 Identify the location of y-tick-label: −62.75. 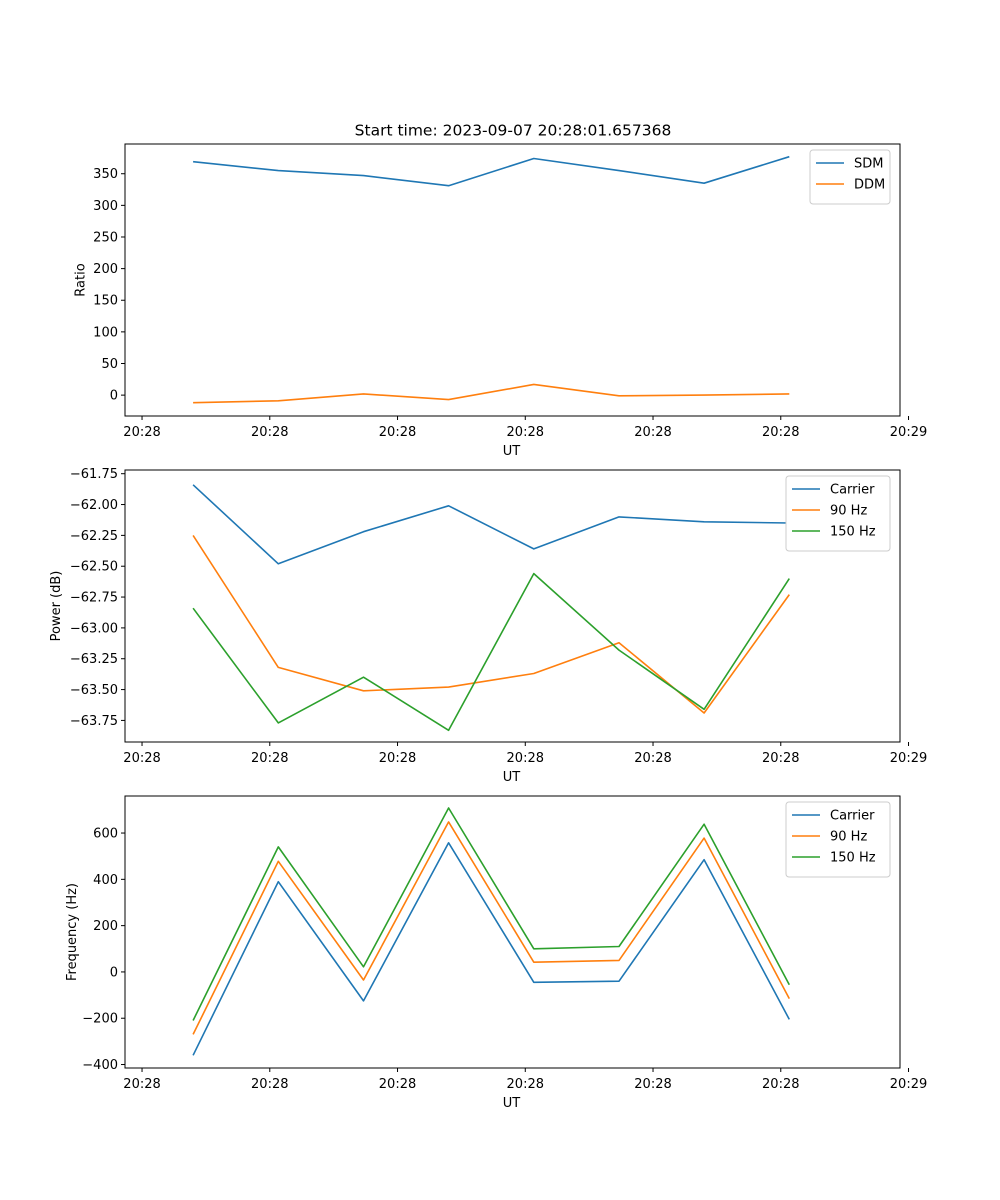
(94, 598).